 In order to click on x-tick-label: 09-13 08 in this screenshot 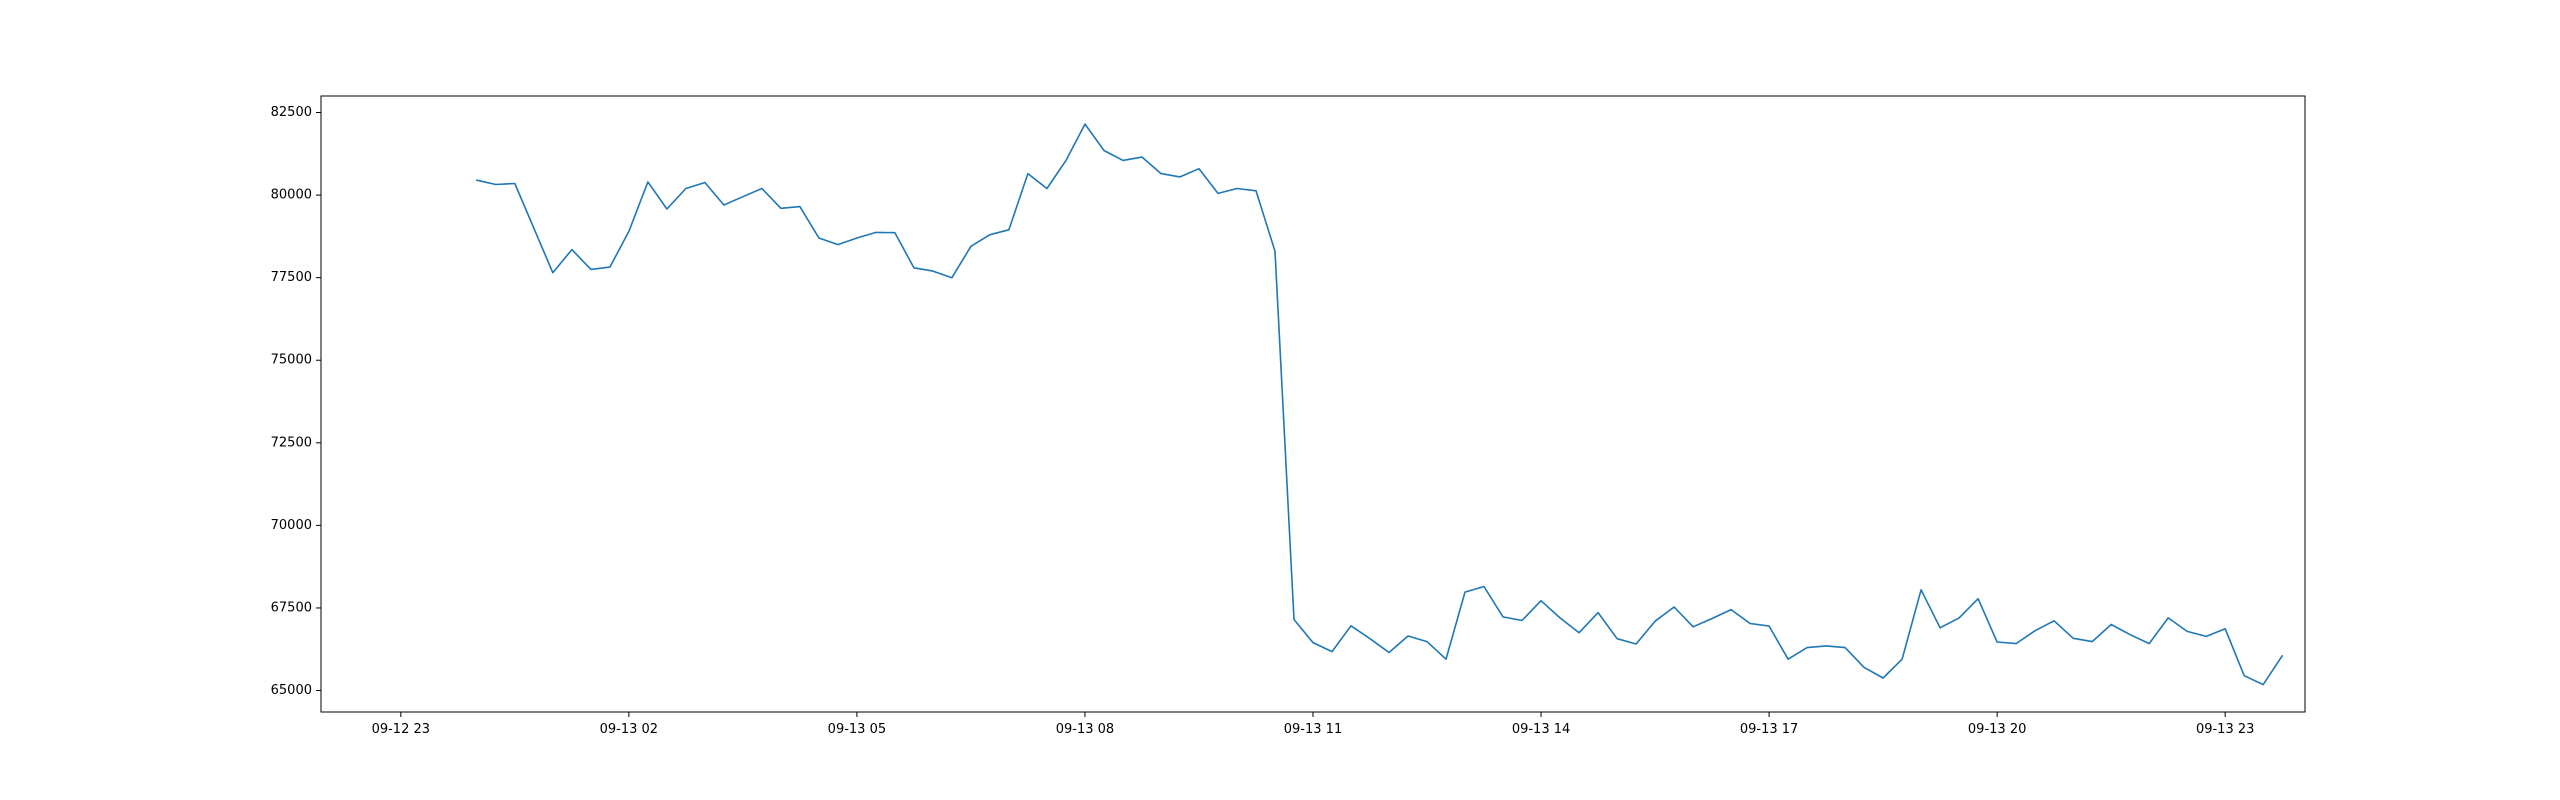, I will do `click(1085, 729)`.